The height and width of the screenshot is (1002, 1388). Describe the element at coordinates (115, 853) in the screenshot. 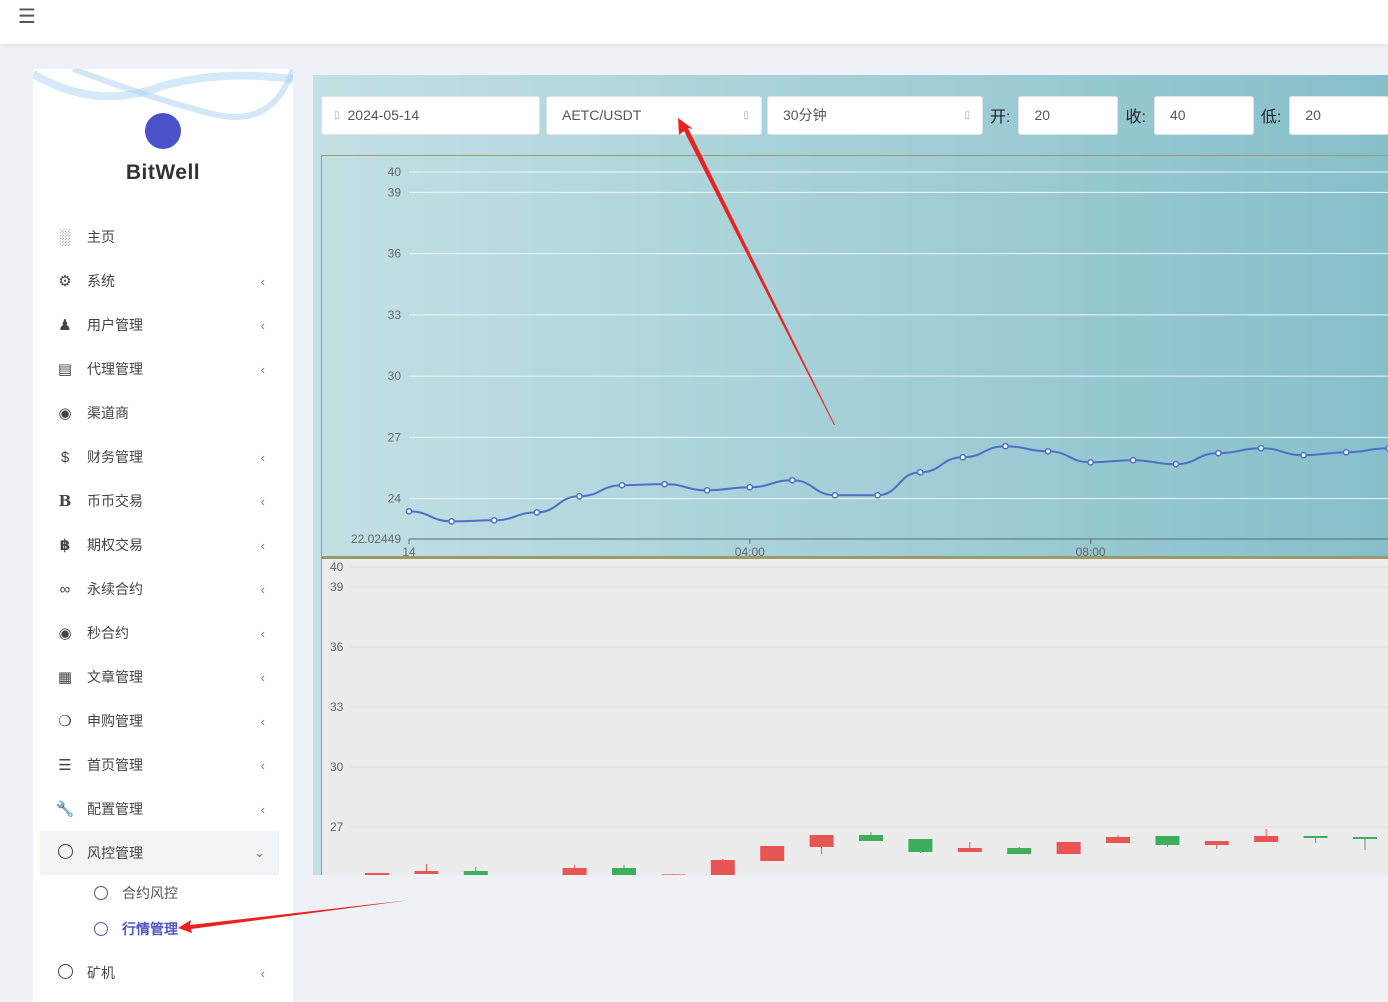

I see `sidebar-item-label: 风控管理` at that location.